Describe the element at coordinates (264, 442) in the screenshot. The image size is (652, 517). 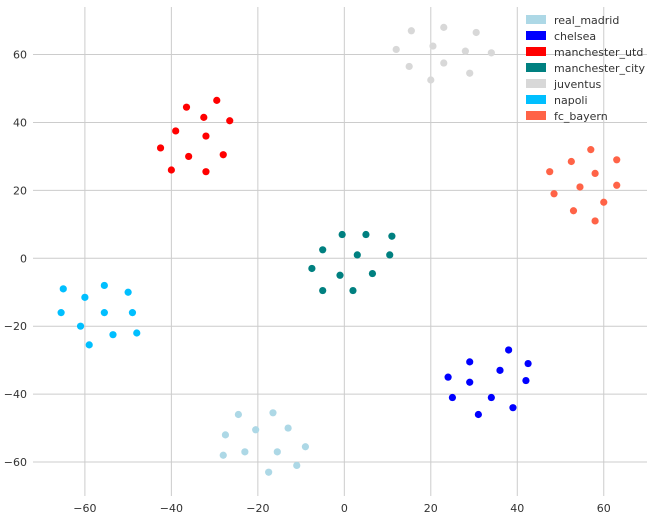
I see `series-real-madrid` at that location.